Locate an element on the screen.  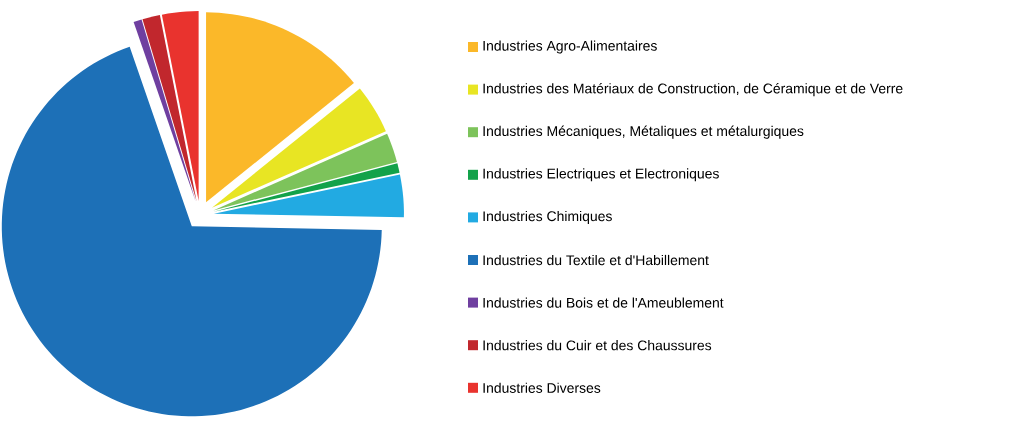
legend-label: Industries Mécaniques, Métaliques et métalurgiques is located at coordinates (643, 132).